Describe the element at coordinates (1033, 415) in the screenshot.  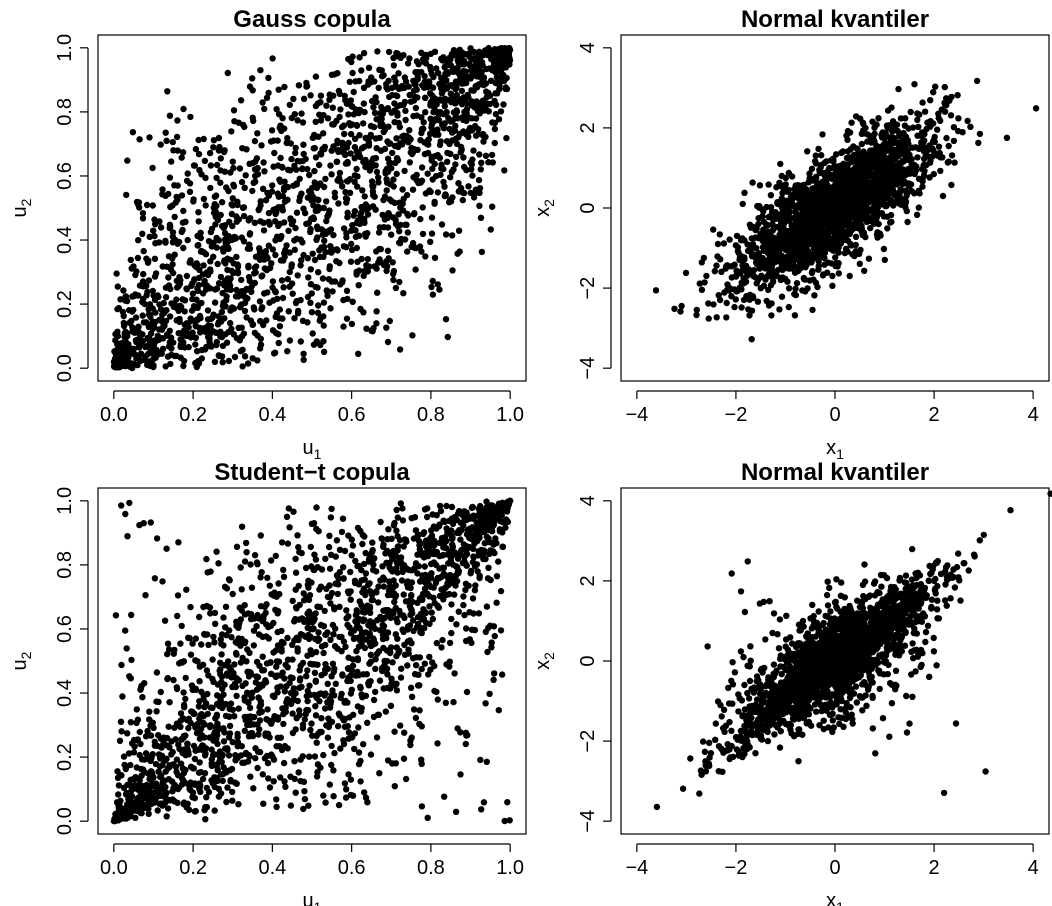
I see `x-tick-label: 4` at that location.